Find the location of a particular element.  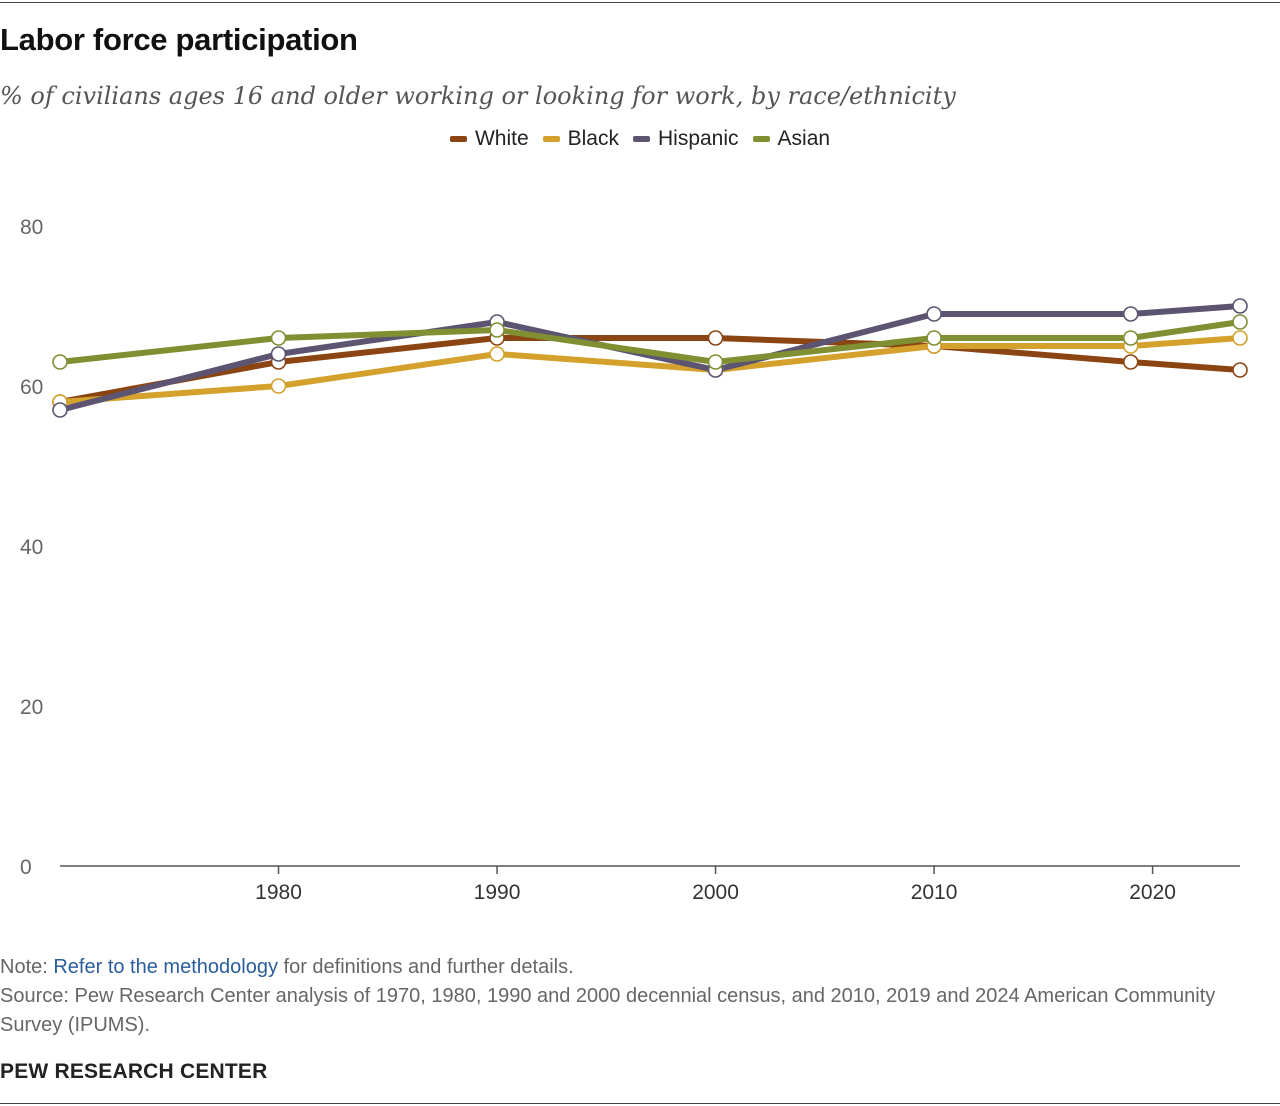

point-hispanic-2024 is located at coordinates (1240, 306).